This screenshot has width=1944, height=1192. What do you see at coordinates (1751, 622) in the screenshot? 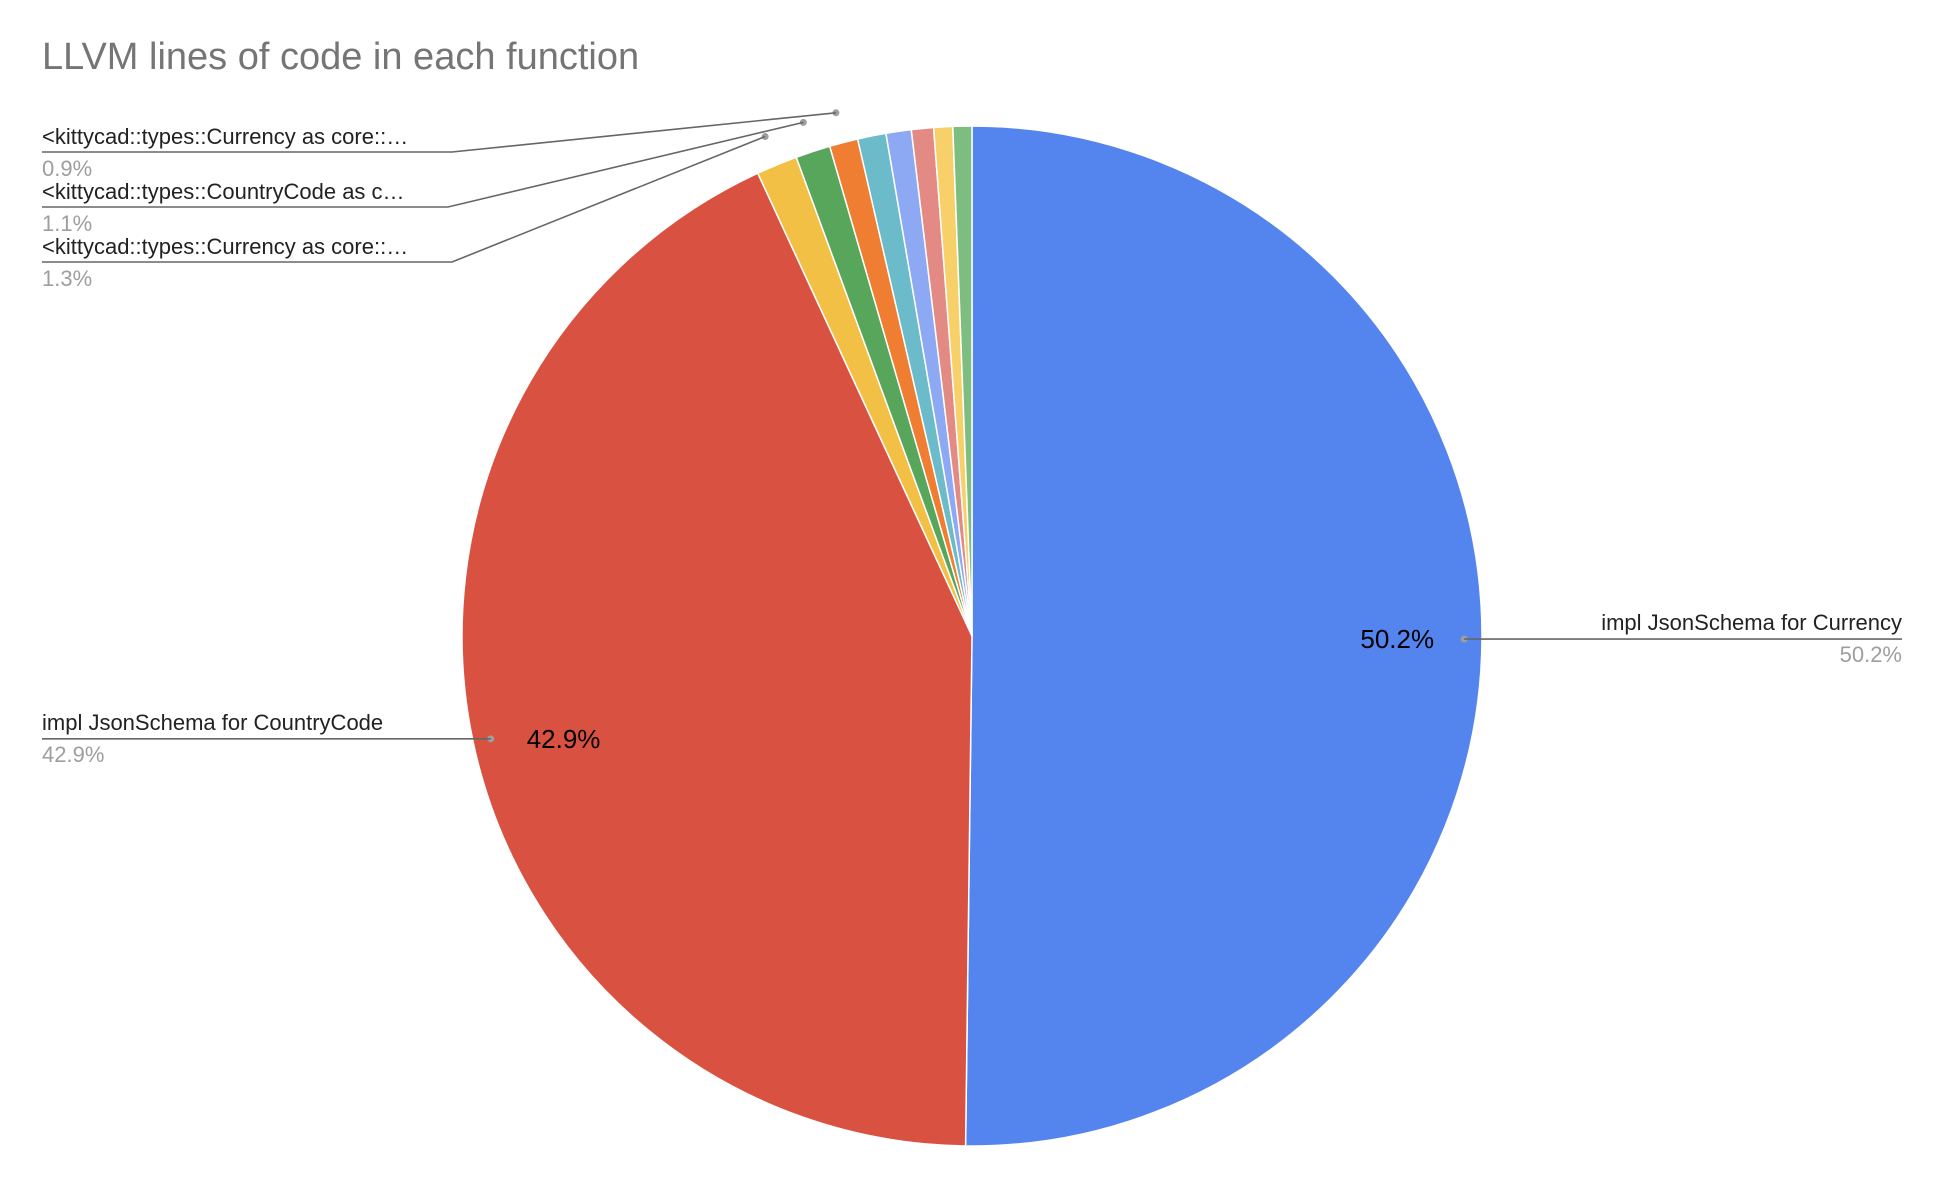
I see `callout-label-0: impl JsonSchema for Currency` at bounding box center [1751, 622].